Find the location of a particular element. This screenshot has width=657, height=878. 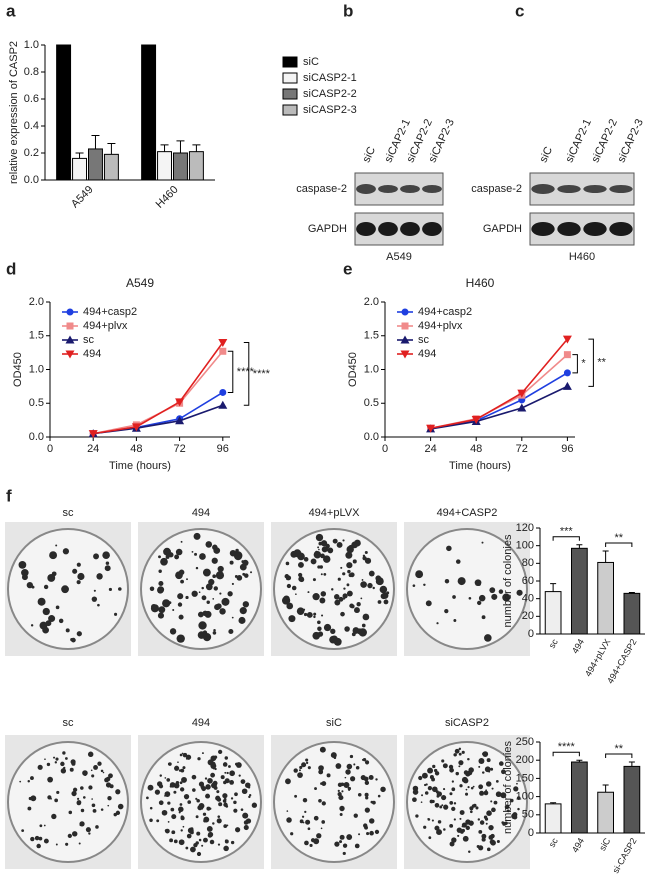

dish-label: sc is located at coordinates (69, 723).